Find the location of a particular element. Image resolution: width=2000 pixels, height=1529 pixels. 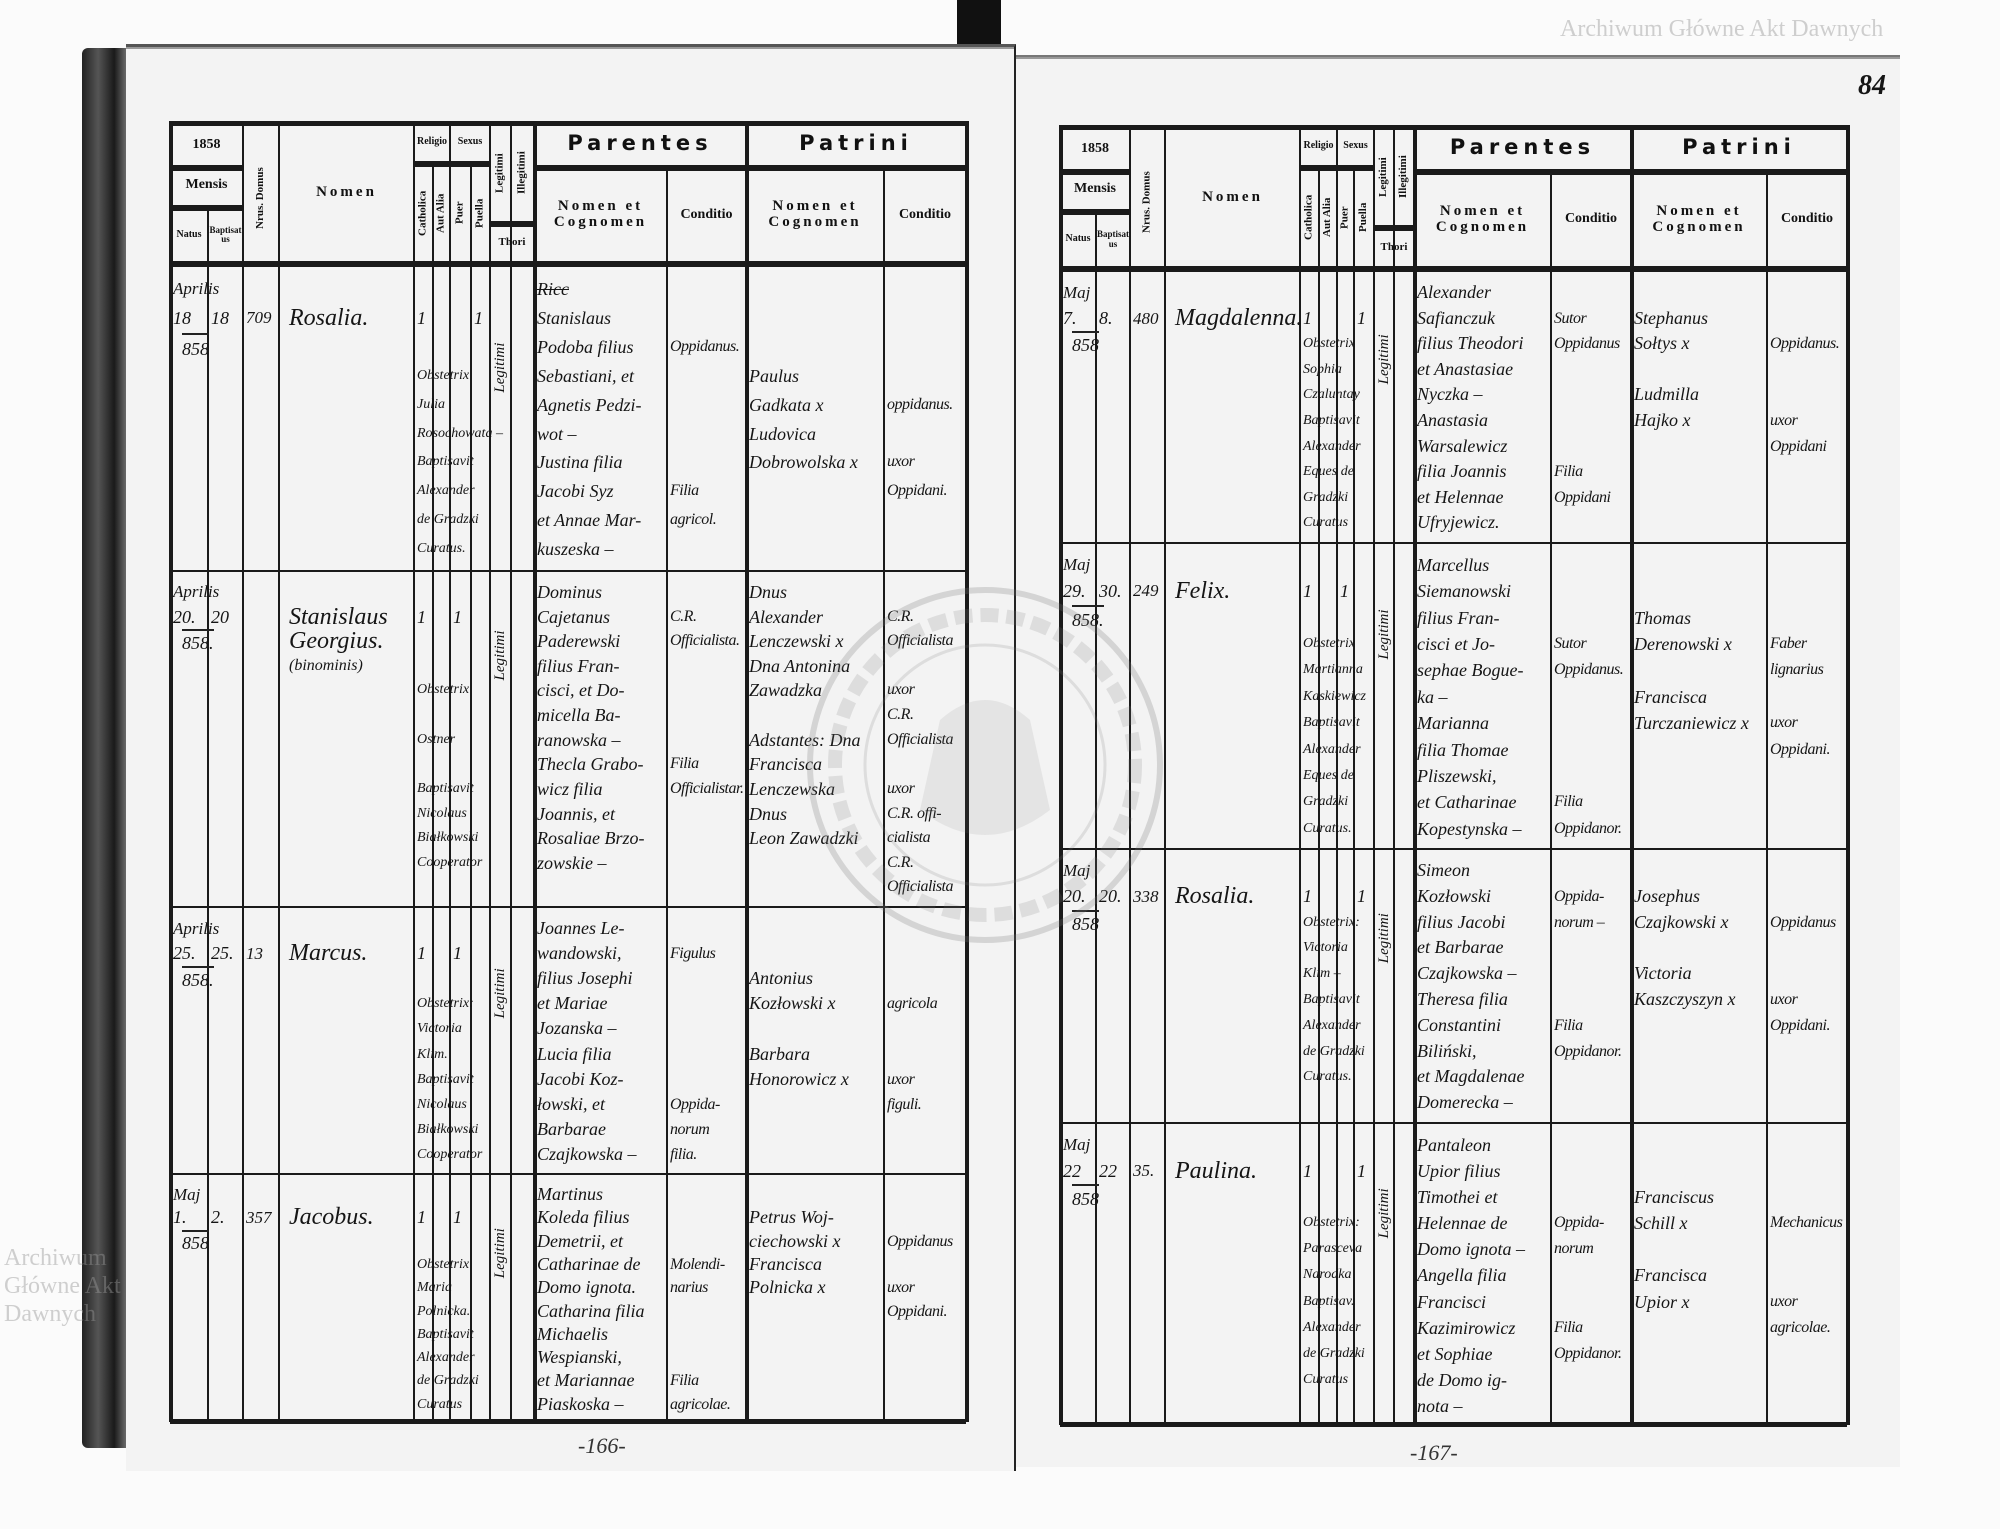

watermark-top-right: Archiwum Główne Akt Dawnych is located at coordinates (1722, 29).